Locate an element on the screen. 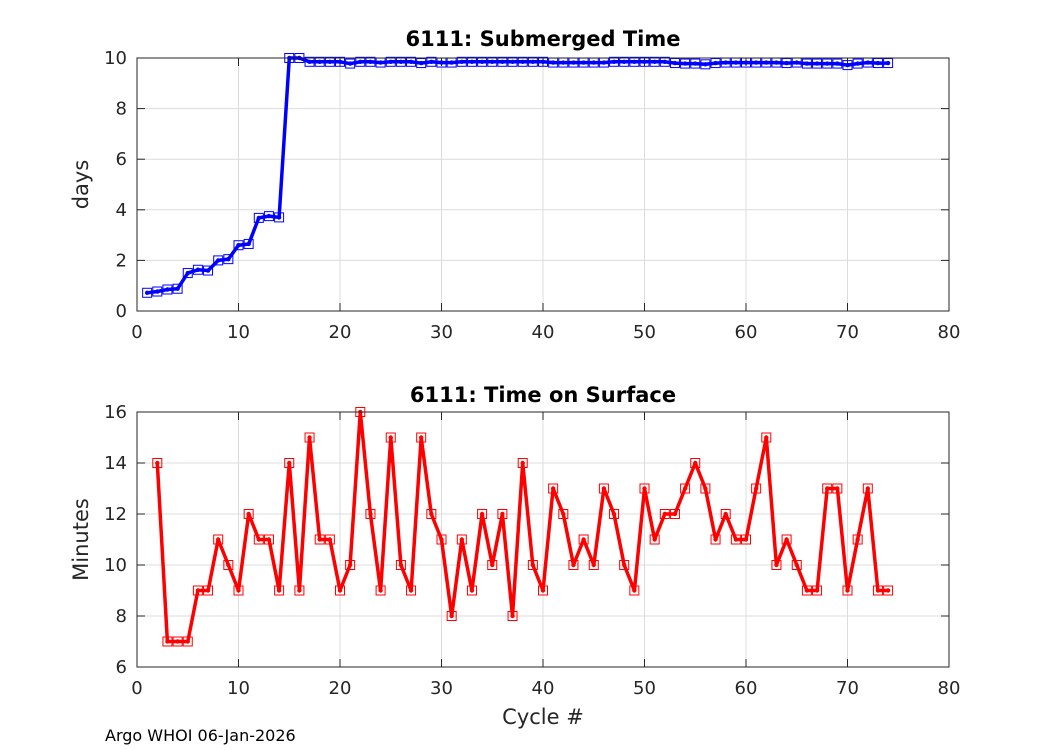  submerged-time-ytick-label: 2 is located at coordinates (121, 260).